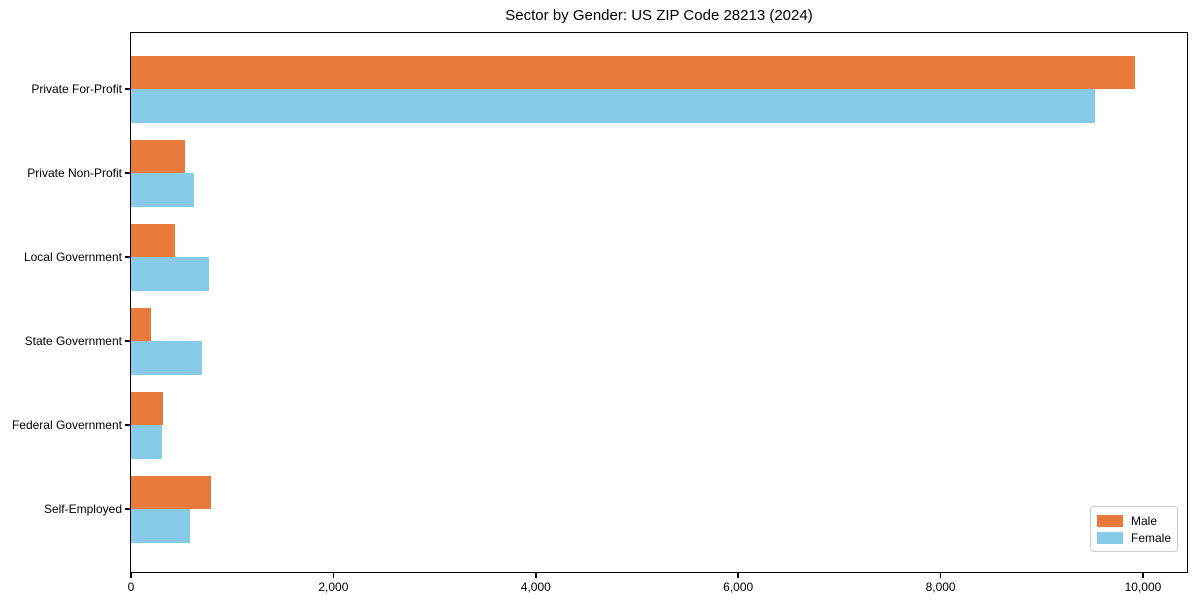 This screenshot has width=1200, height=600. I want to click on bar-male-state-government, so click(141, 324).